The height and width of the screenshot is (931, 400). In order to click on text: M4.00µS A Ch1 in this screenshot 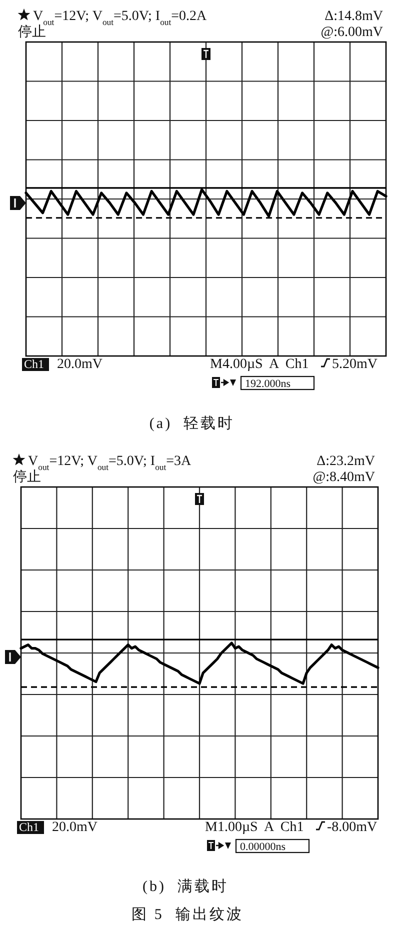, I will do `click(259, 364)`.